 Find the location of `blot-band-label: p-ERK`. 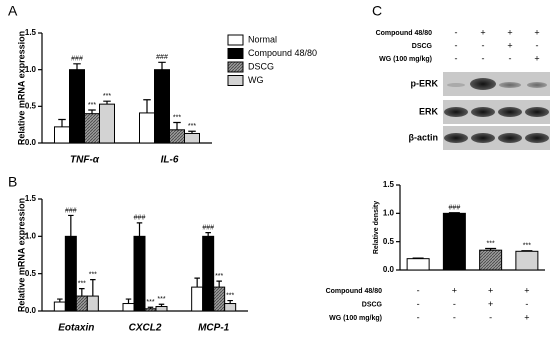

blot-band-label: p-ERK is located at coordinates (425, 83).